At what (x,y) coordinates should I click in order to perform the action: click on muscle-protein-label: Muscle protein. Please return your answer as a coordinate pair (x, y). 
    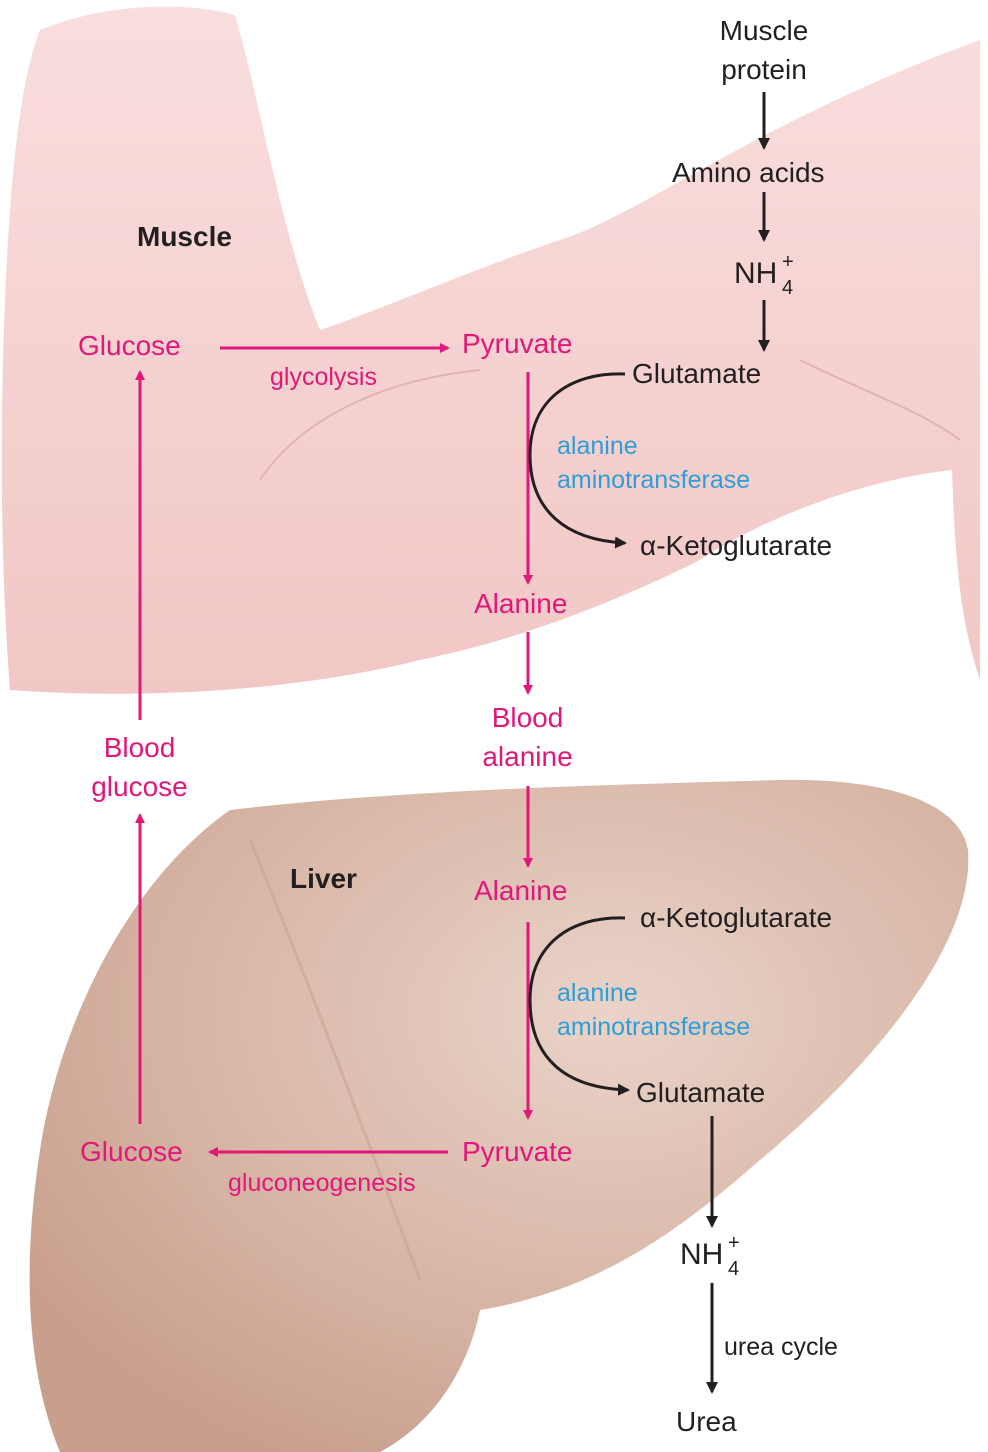
    Looking at the image, I should click on (764, 50).